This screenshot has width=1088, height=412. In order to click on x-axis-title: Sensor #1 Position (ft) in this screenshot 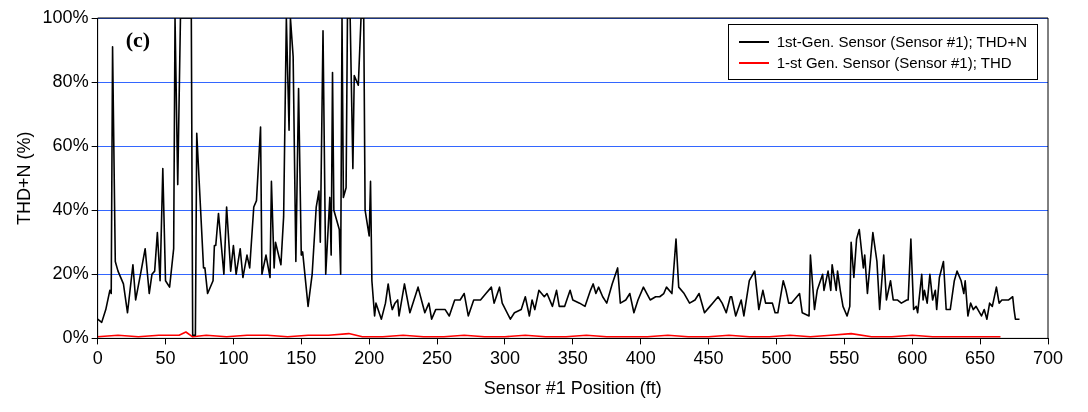, I will do `click(572, 388)`.